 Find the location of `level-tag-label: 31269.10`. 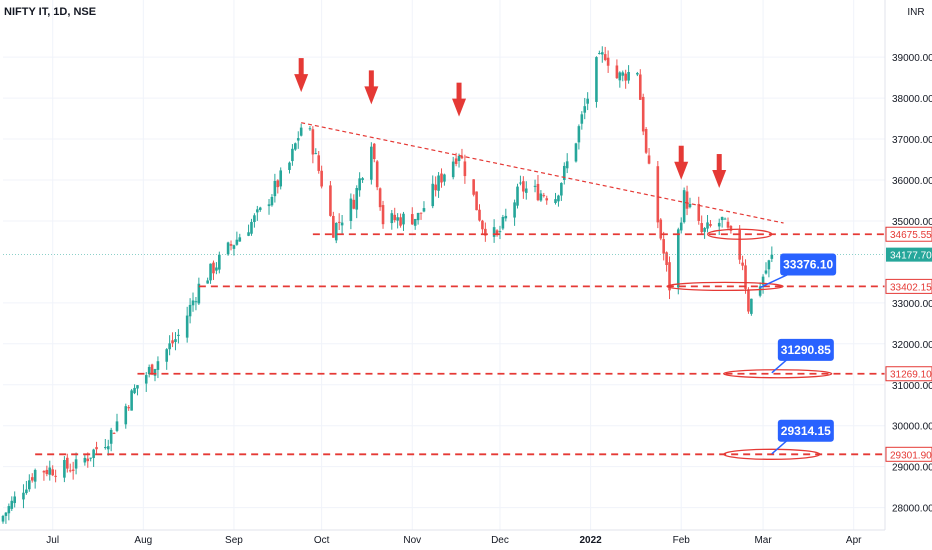

level-tag-label: 31269.10 is located at coordinates (911, 375).